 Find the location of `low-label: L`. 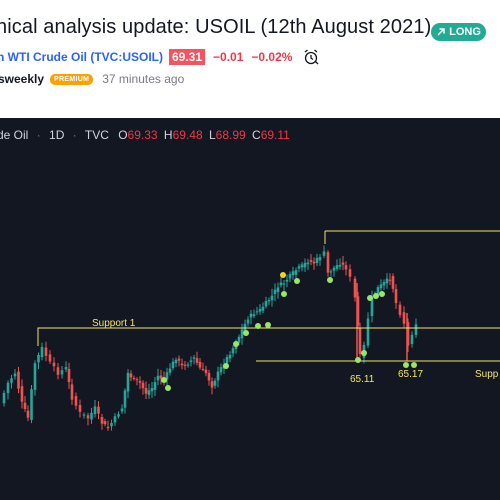

low-label: L is located at coordinates (212, 135).